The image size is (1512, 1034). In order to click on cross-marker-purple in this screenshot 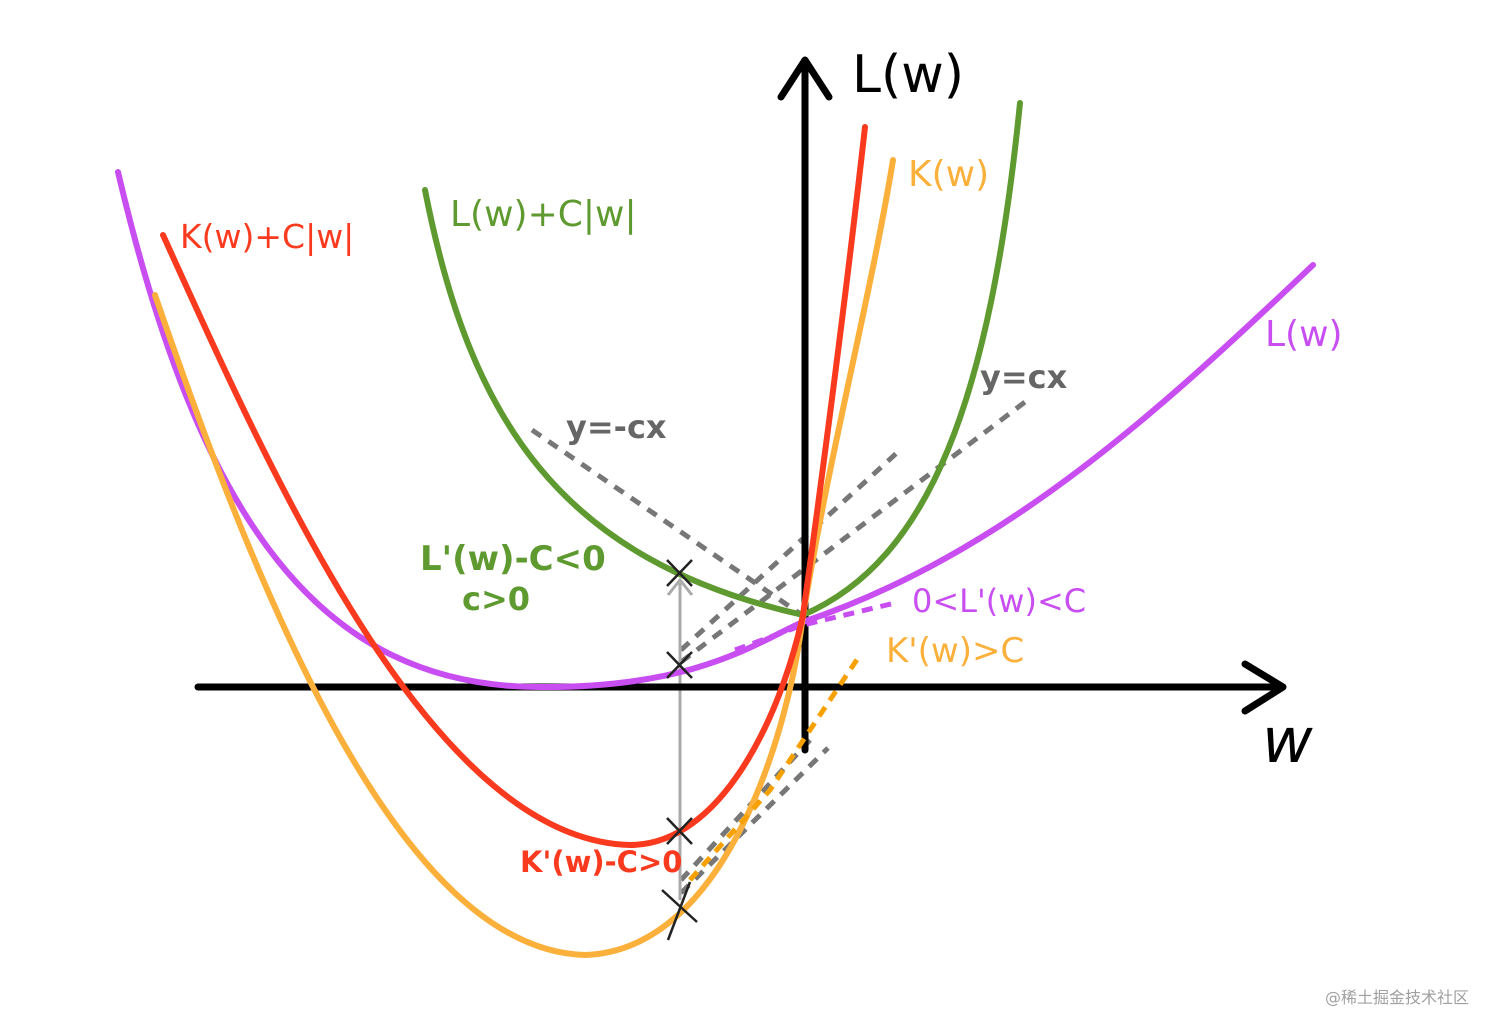, I will do `click(679, 665)`.